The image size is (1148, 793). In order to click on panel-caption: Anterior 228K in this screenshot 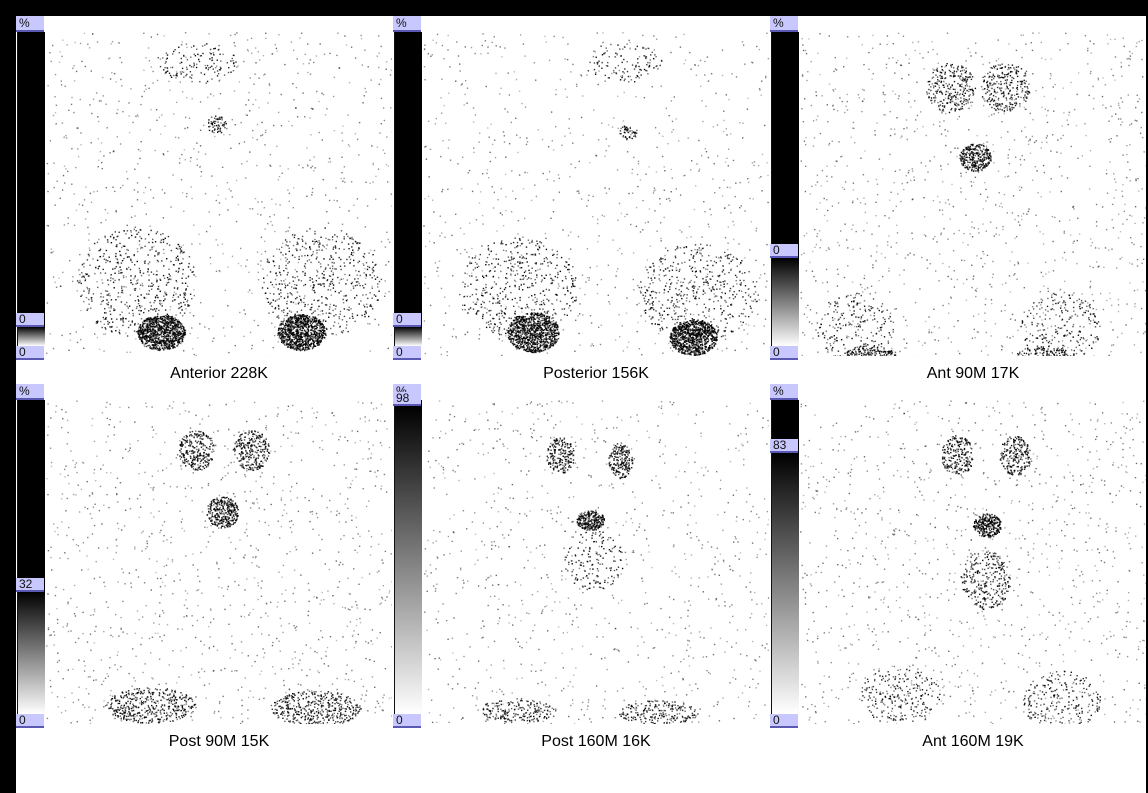, I will do `click(219, 373)`.